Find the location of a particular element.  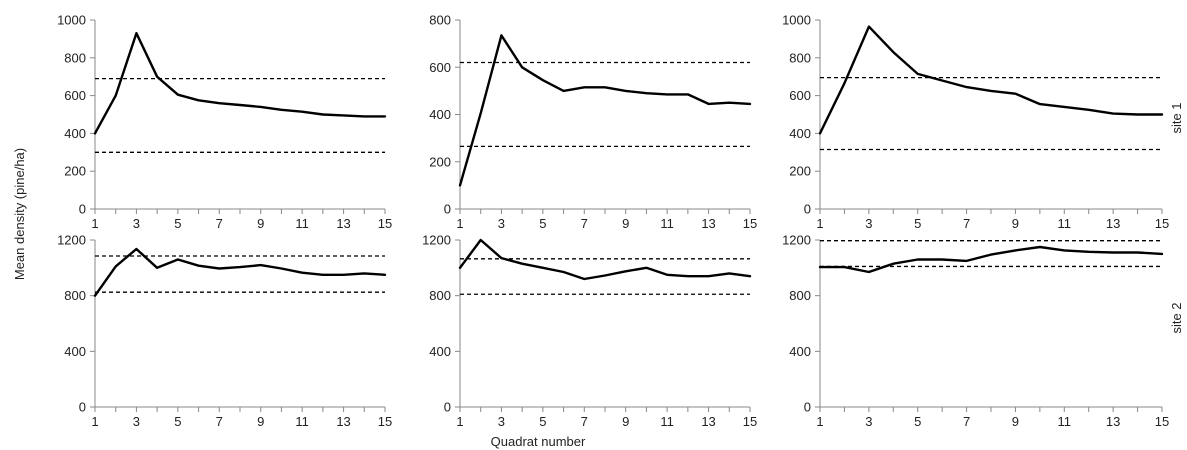

x-axis-title: Quadrat number is located at coordinates (538, 441).